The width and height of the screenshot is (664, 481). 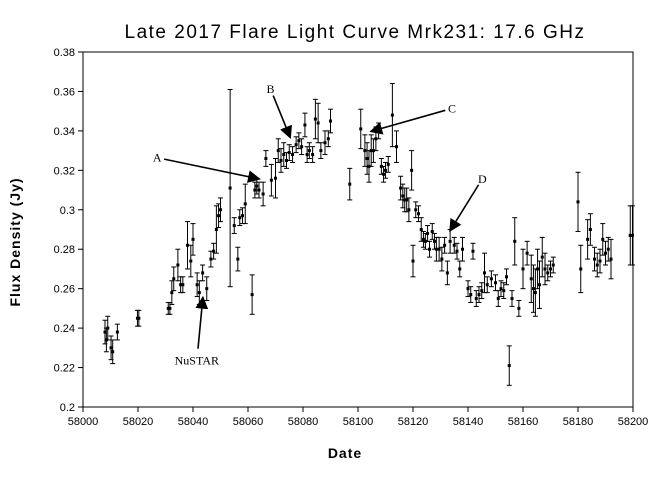 I want to click on x-tick-label: 58200, so click(x=633, y=422).